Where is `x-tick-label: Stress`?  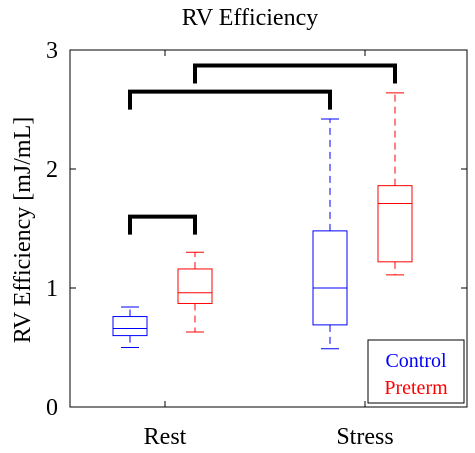 x-tick-label: Stress is located at coordinates (364, 437).